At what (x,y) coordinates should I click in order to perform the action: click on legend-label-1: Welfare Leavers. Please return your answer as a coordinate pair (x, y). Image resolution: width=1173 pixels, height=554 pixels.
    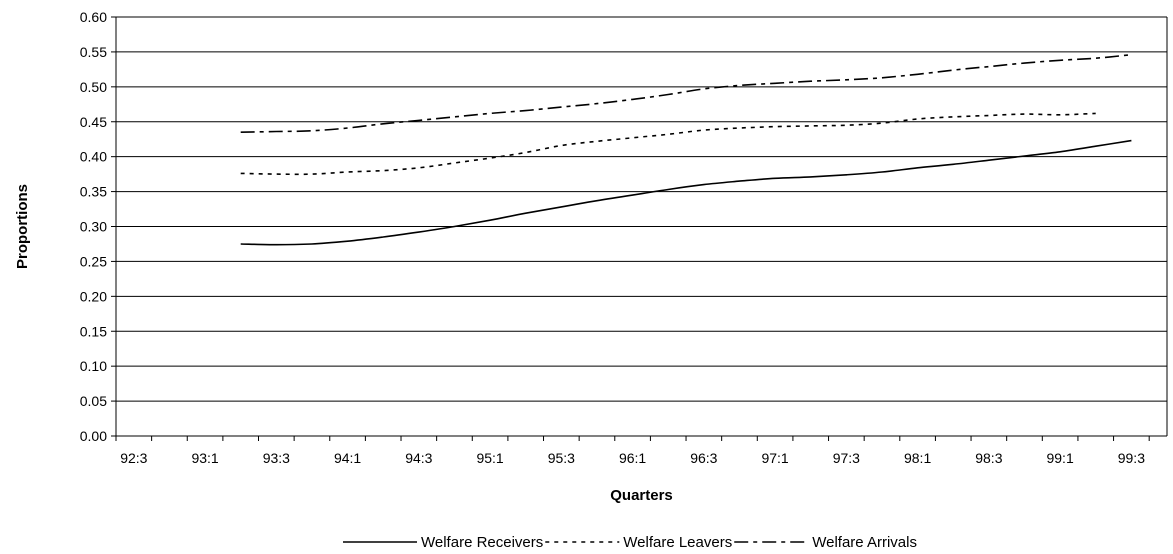
    Looking at the image, I should click on (677, 542).